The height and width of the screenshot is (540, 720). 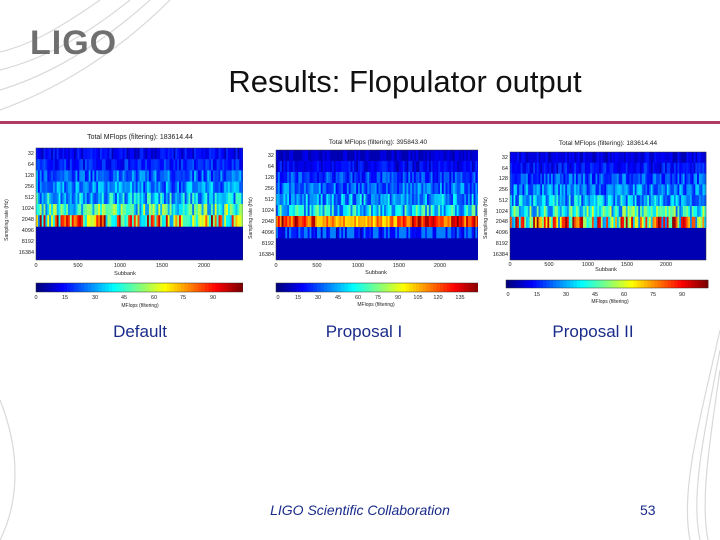 What do you see at coordinates (140, 137) in the screenshot?
I see `chart-title: Total MFlops (filtering): 183614.44` at bounding box center [140, 137].